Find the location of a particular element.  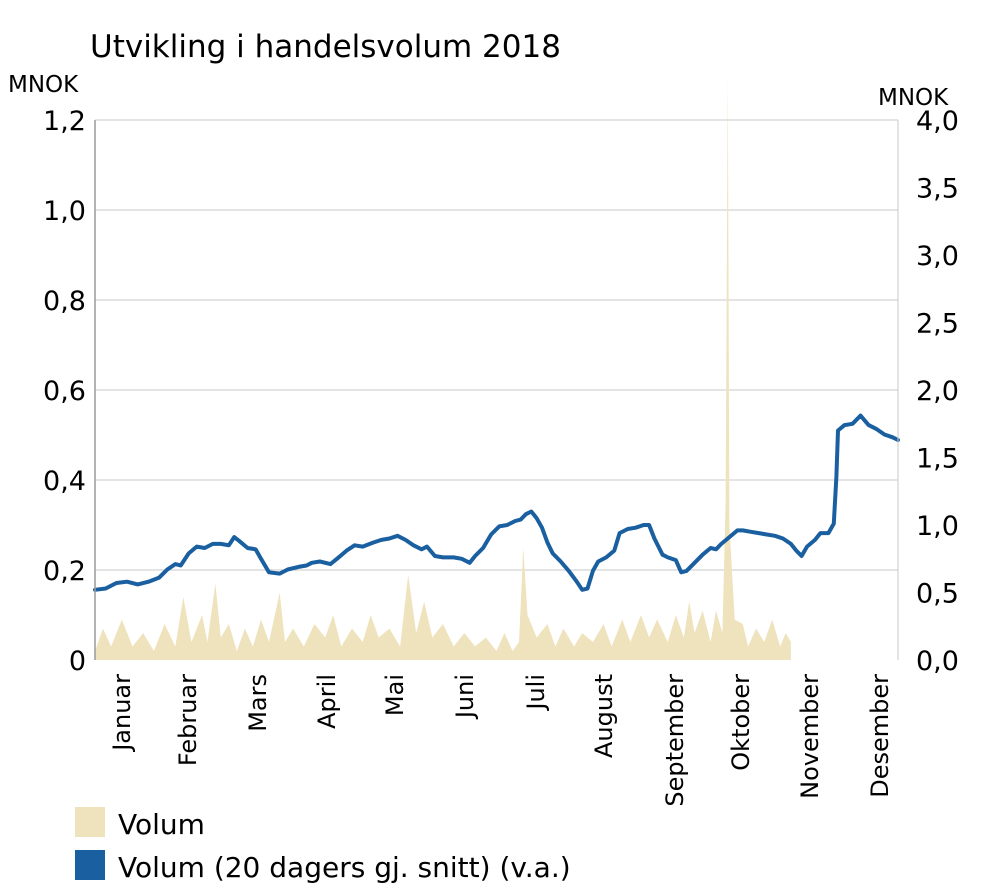

legend-label-volum: Volum is located at coordinates (161, 824).